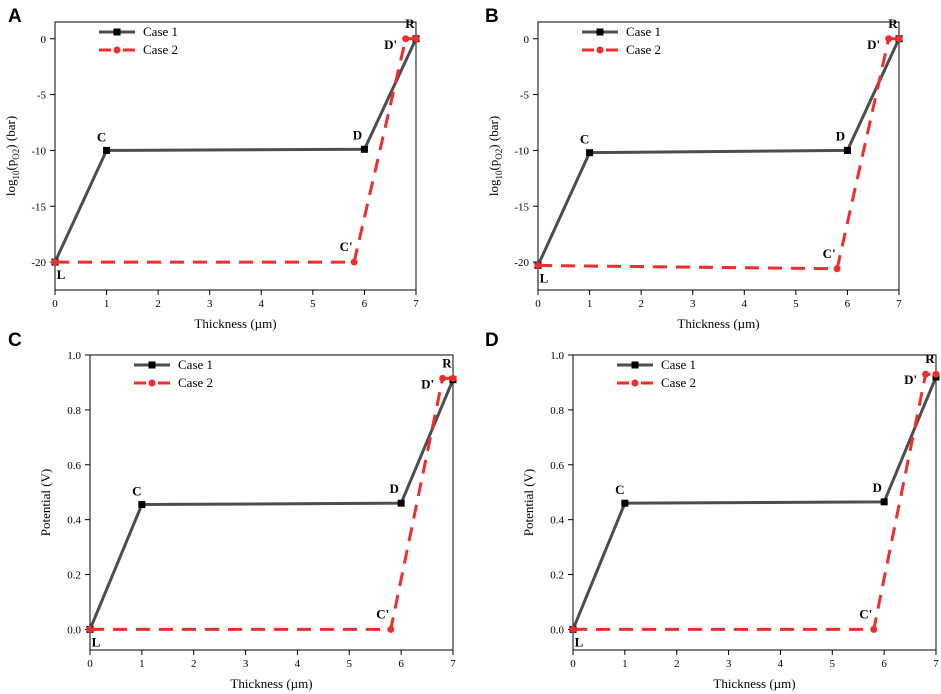  I want to click on panel-letter: B, so click(492, 16).